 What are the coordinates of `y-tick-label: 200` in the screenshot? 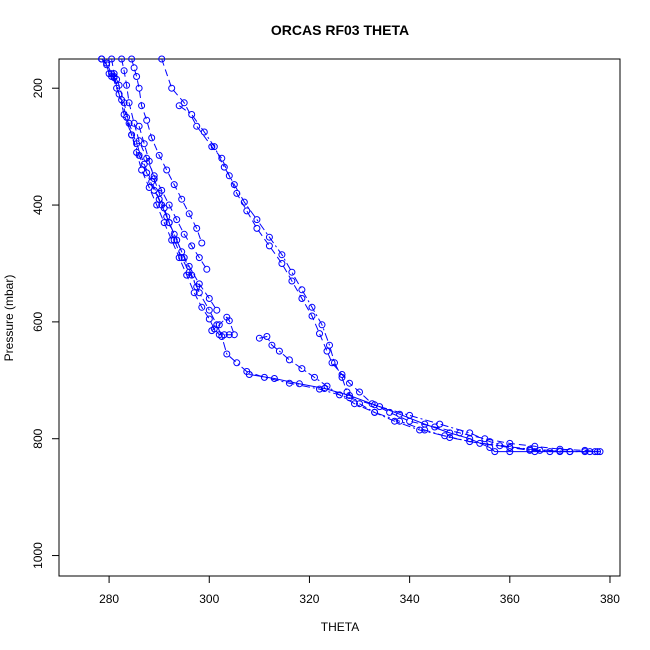 It's located at (38, 88).